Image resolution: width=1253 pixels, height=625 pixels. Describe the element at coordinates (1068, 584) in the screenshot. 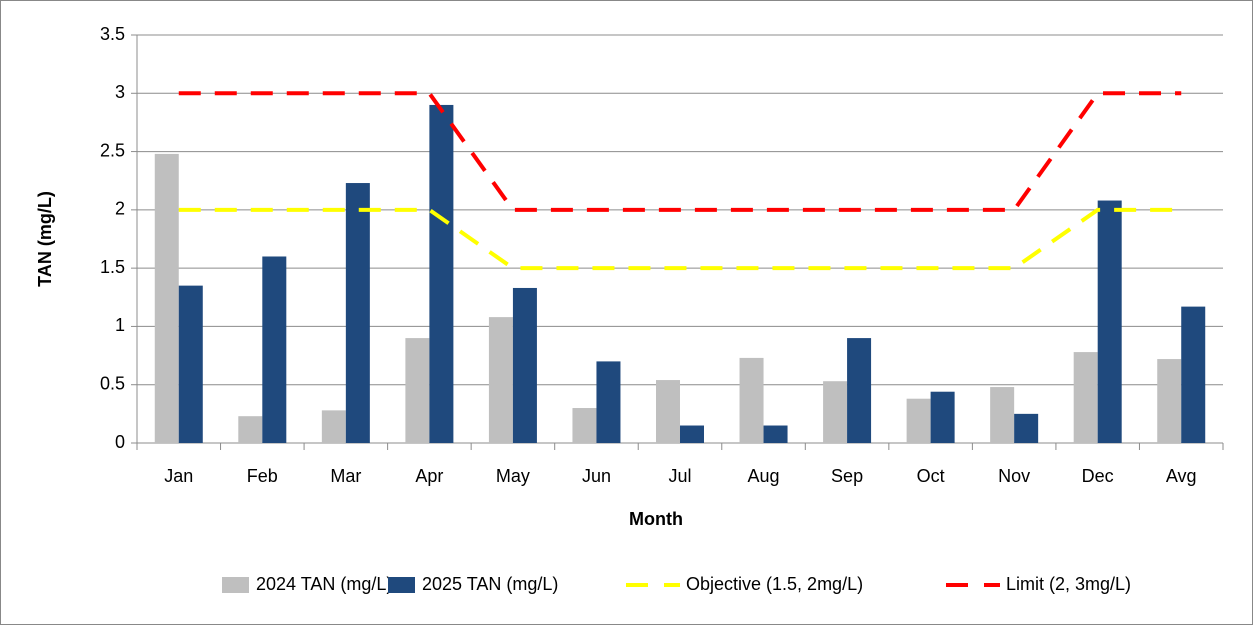

I see `legend-label: Limit (2, 3mg/L)` at that location.